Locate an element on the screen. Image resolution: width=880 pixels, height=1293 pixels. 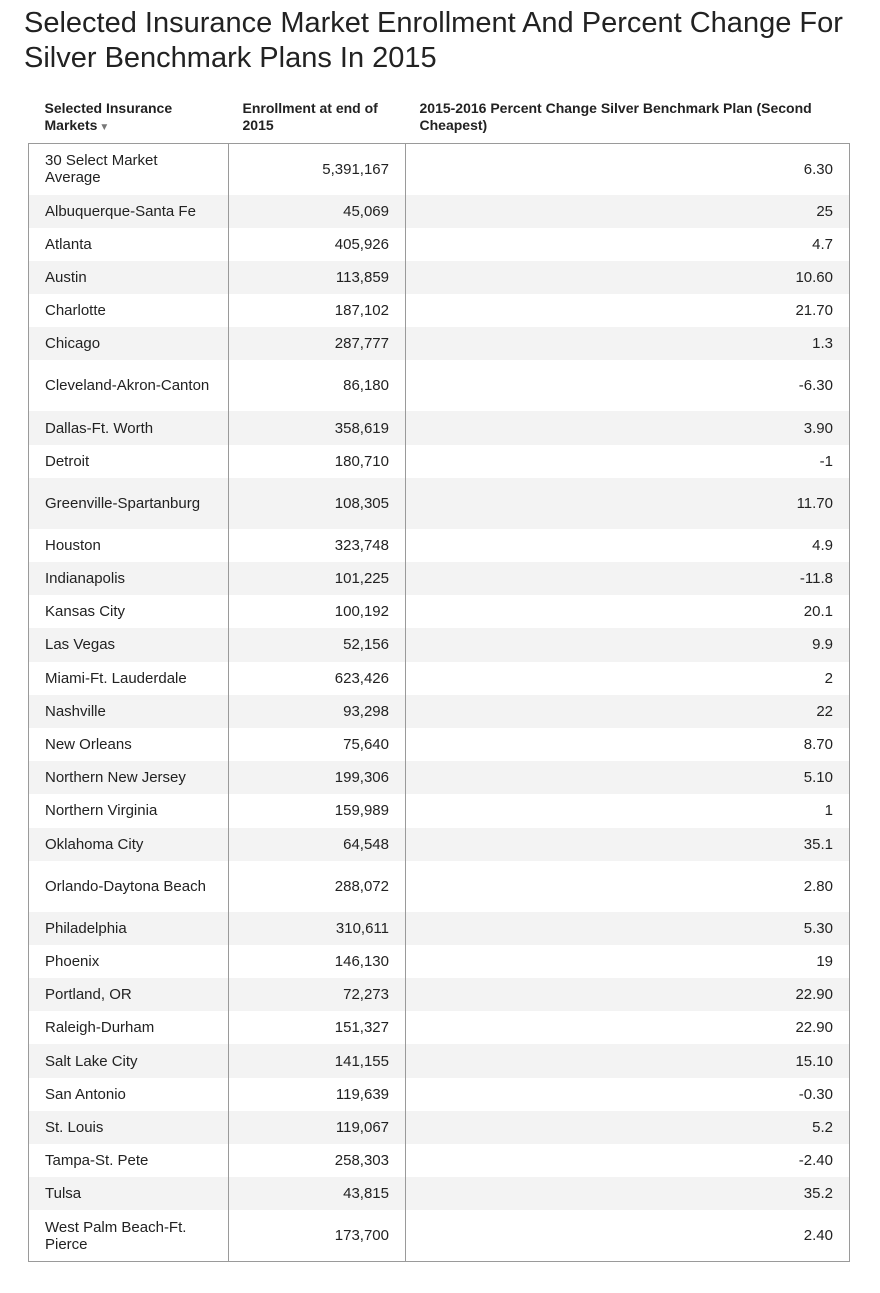
table-row: Phoenix 146,130 19 is located at coordinates (439, 961).